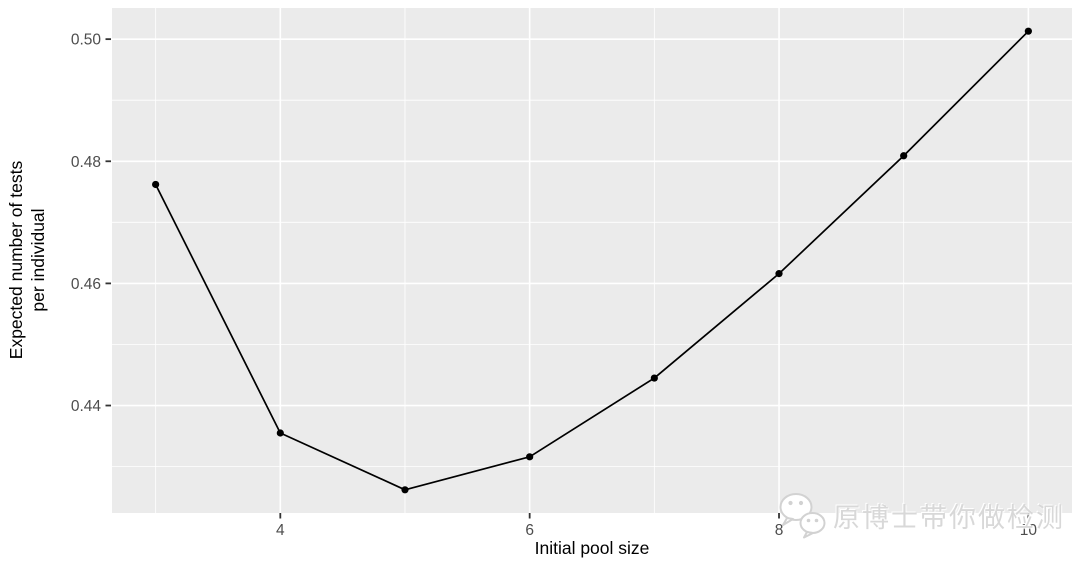 The height and width of the screenshot is (568, 1080). Describe the element at coordinates (529, 530) in the screenshot. I see `x-tick-label: 6` at that location.